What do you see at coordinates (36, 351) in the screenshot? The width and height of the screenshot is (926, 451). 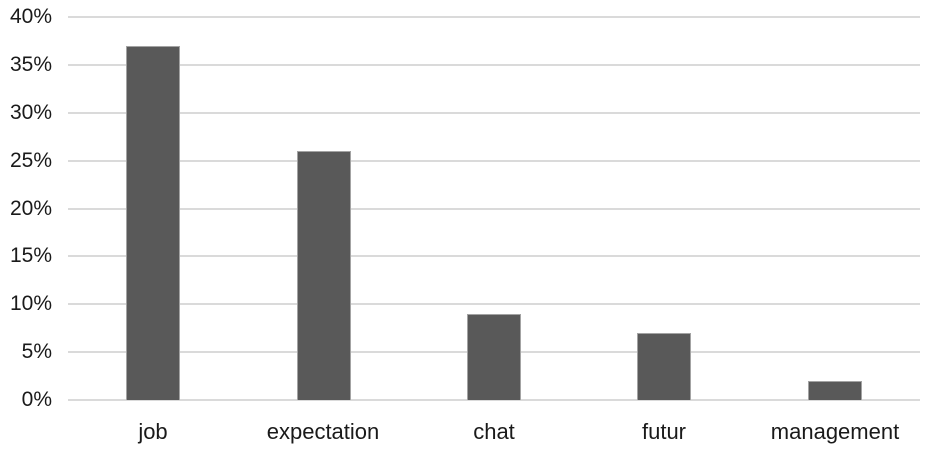 I see `y-axis-tick-label: 5%` at bounding box center [36, 351].